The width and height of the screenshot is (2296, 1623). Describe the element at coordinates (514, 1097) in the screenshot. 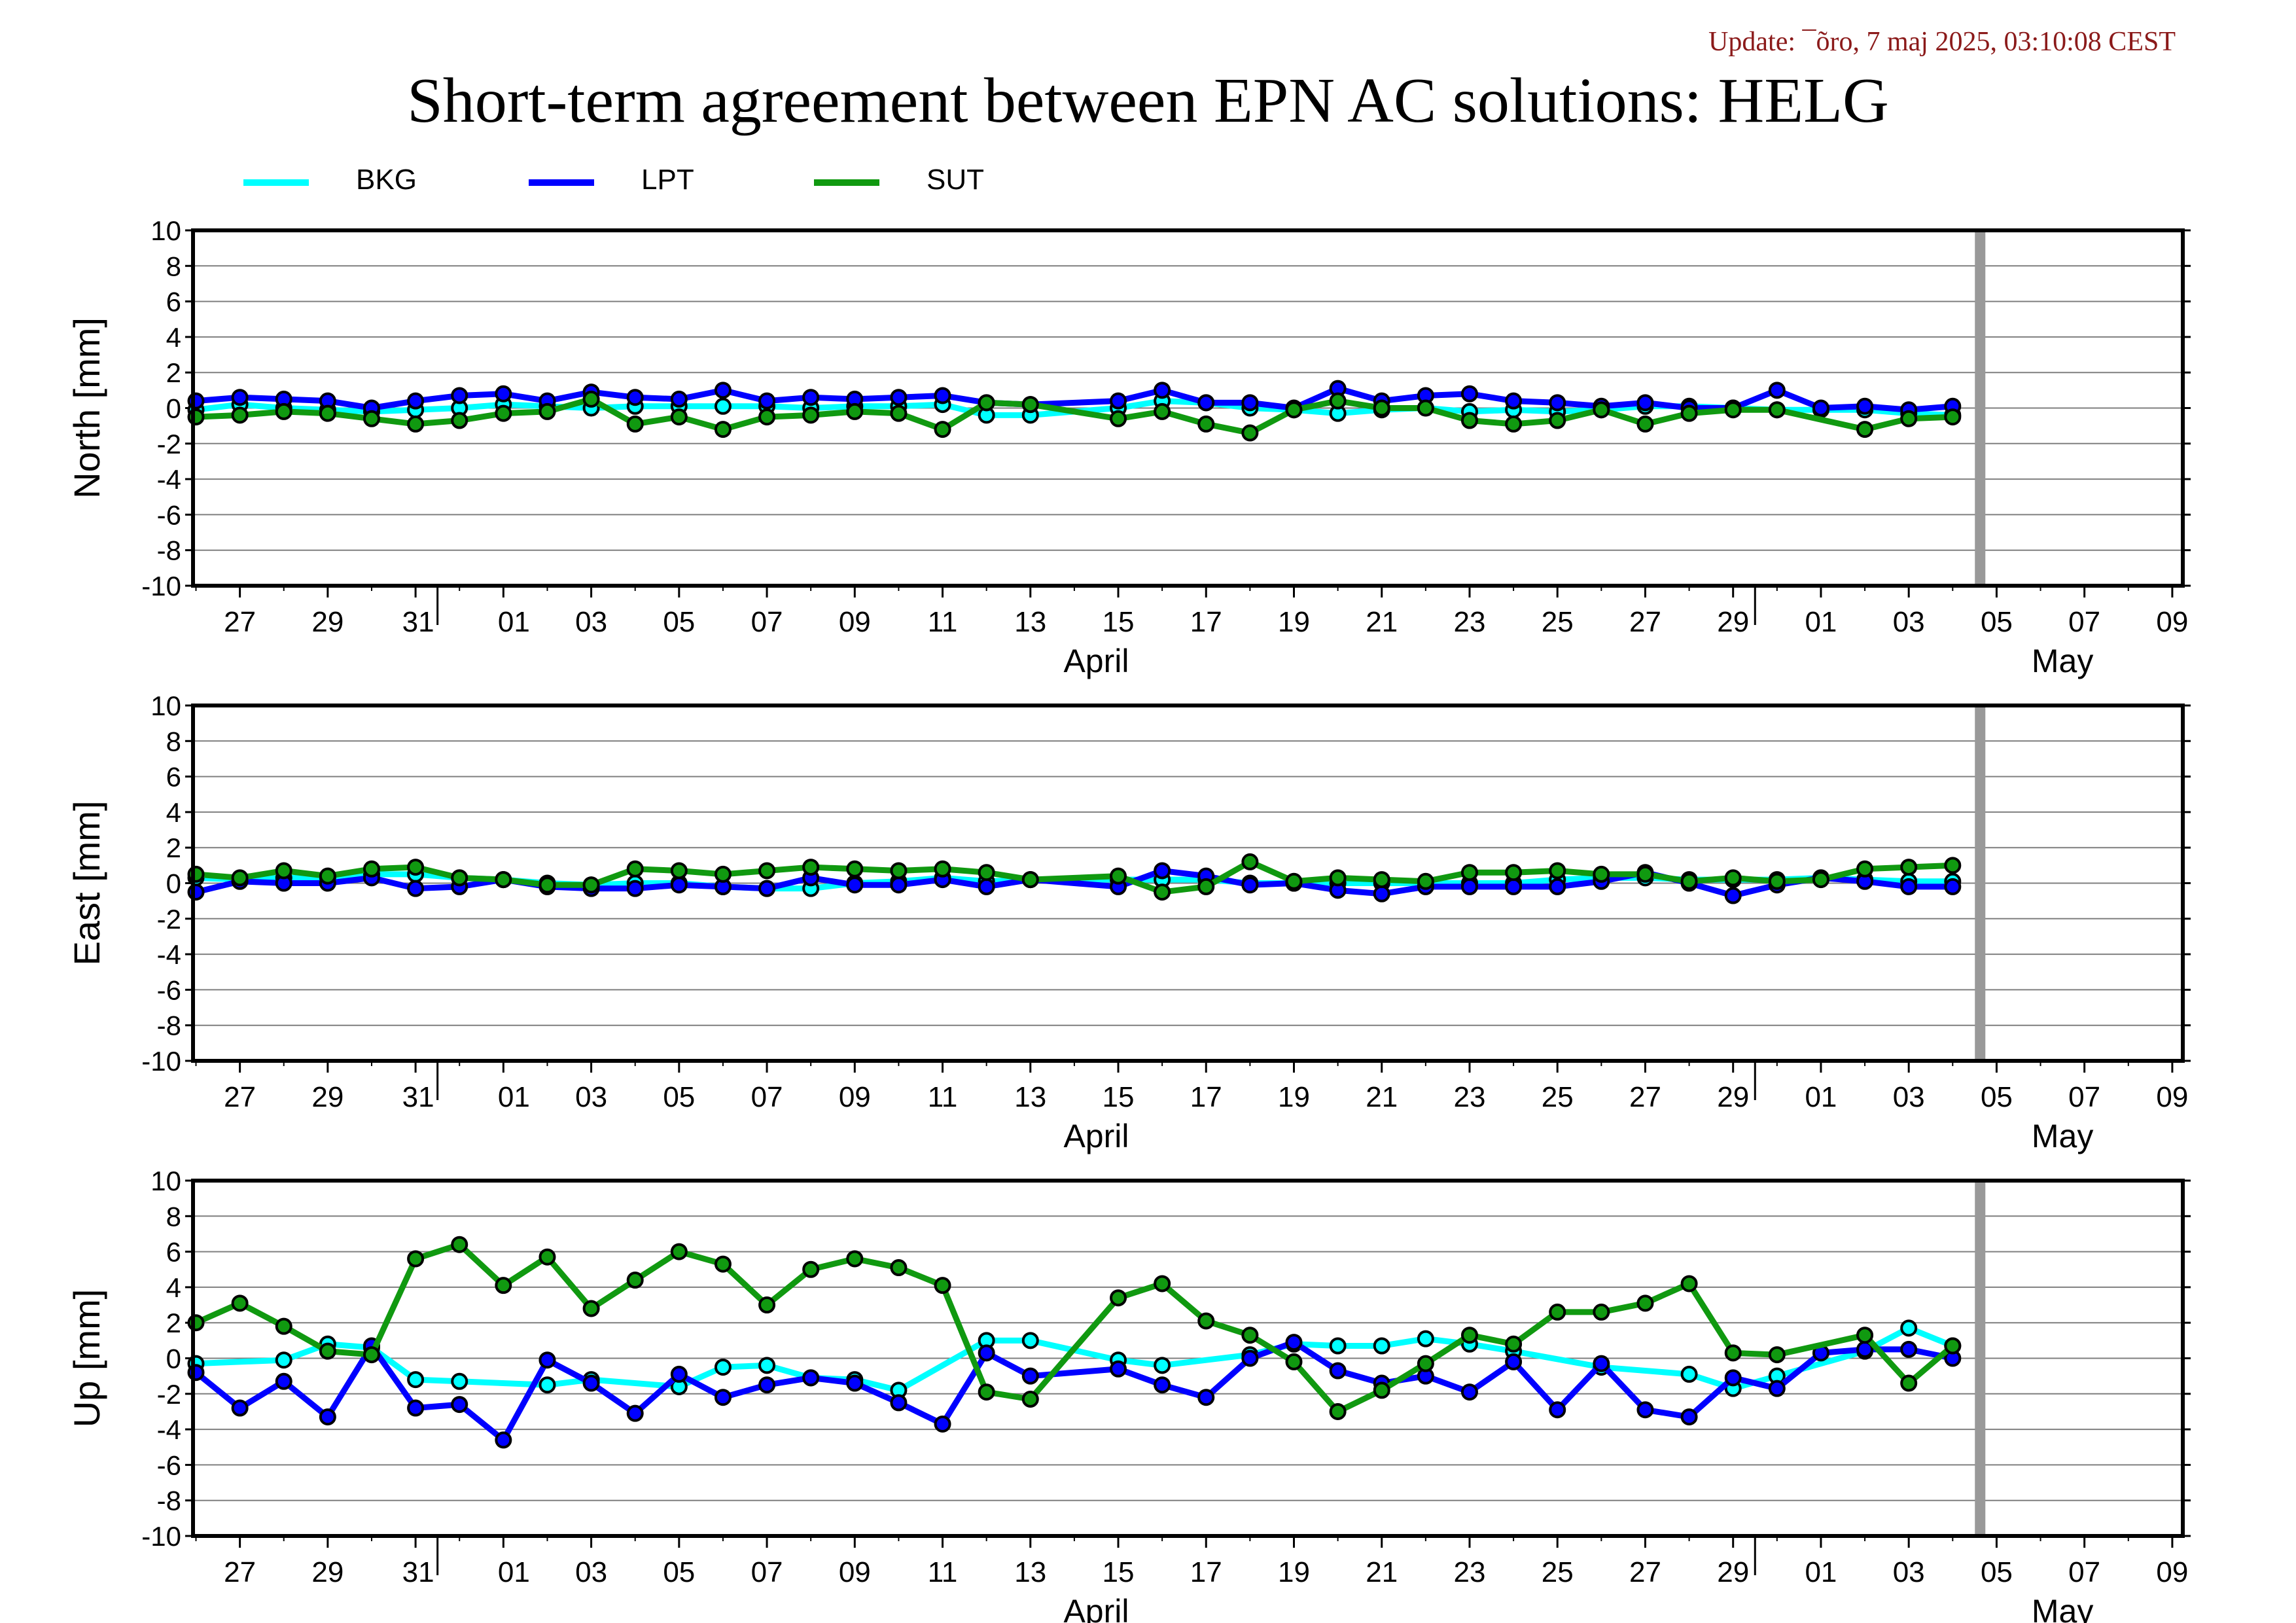

I see `x-tick-label: 01` at that location.